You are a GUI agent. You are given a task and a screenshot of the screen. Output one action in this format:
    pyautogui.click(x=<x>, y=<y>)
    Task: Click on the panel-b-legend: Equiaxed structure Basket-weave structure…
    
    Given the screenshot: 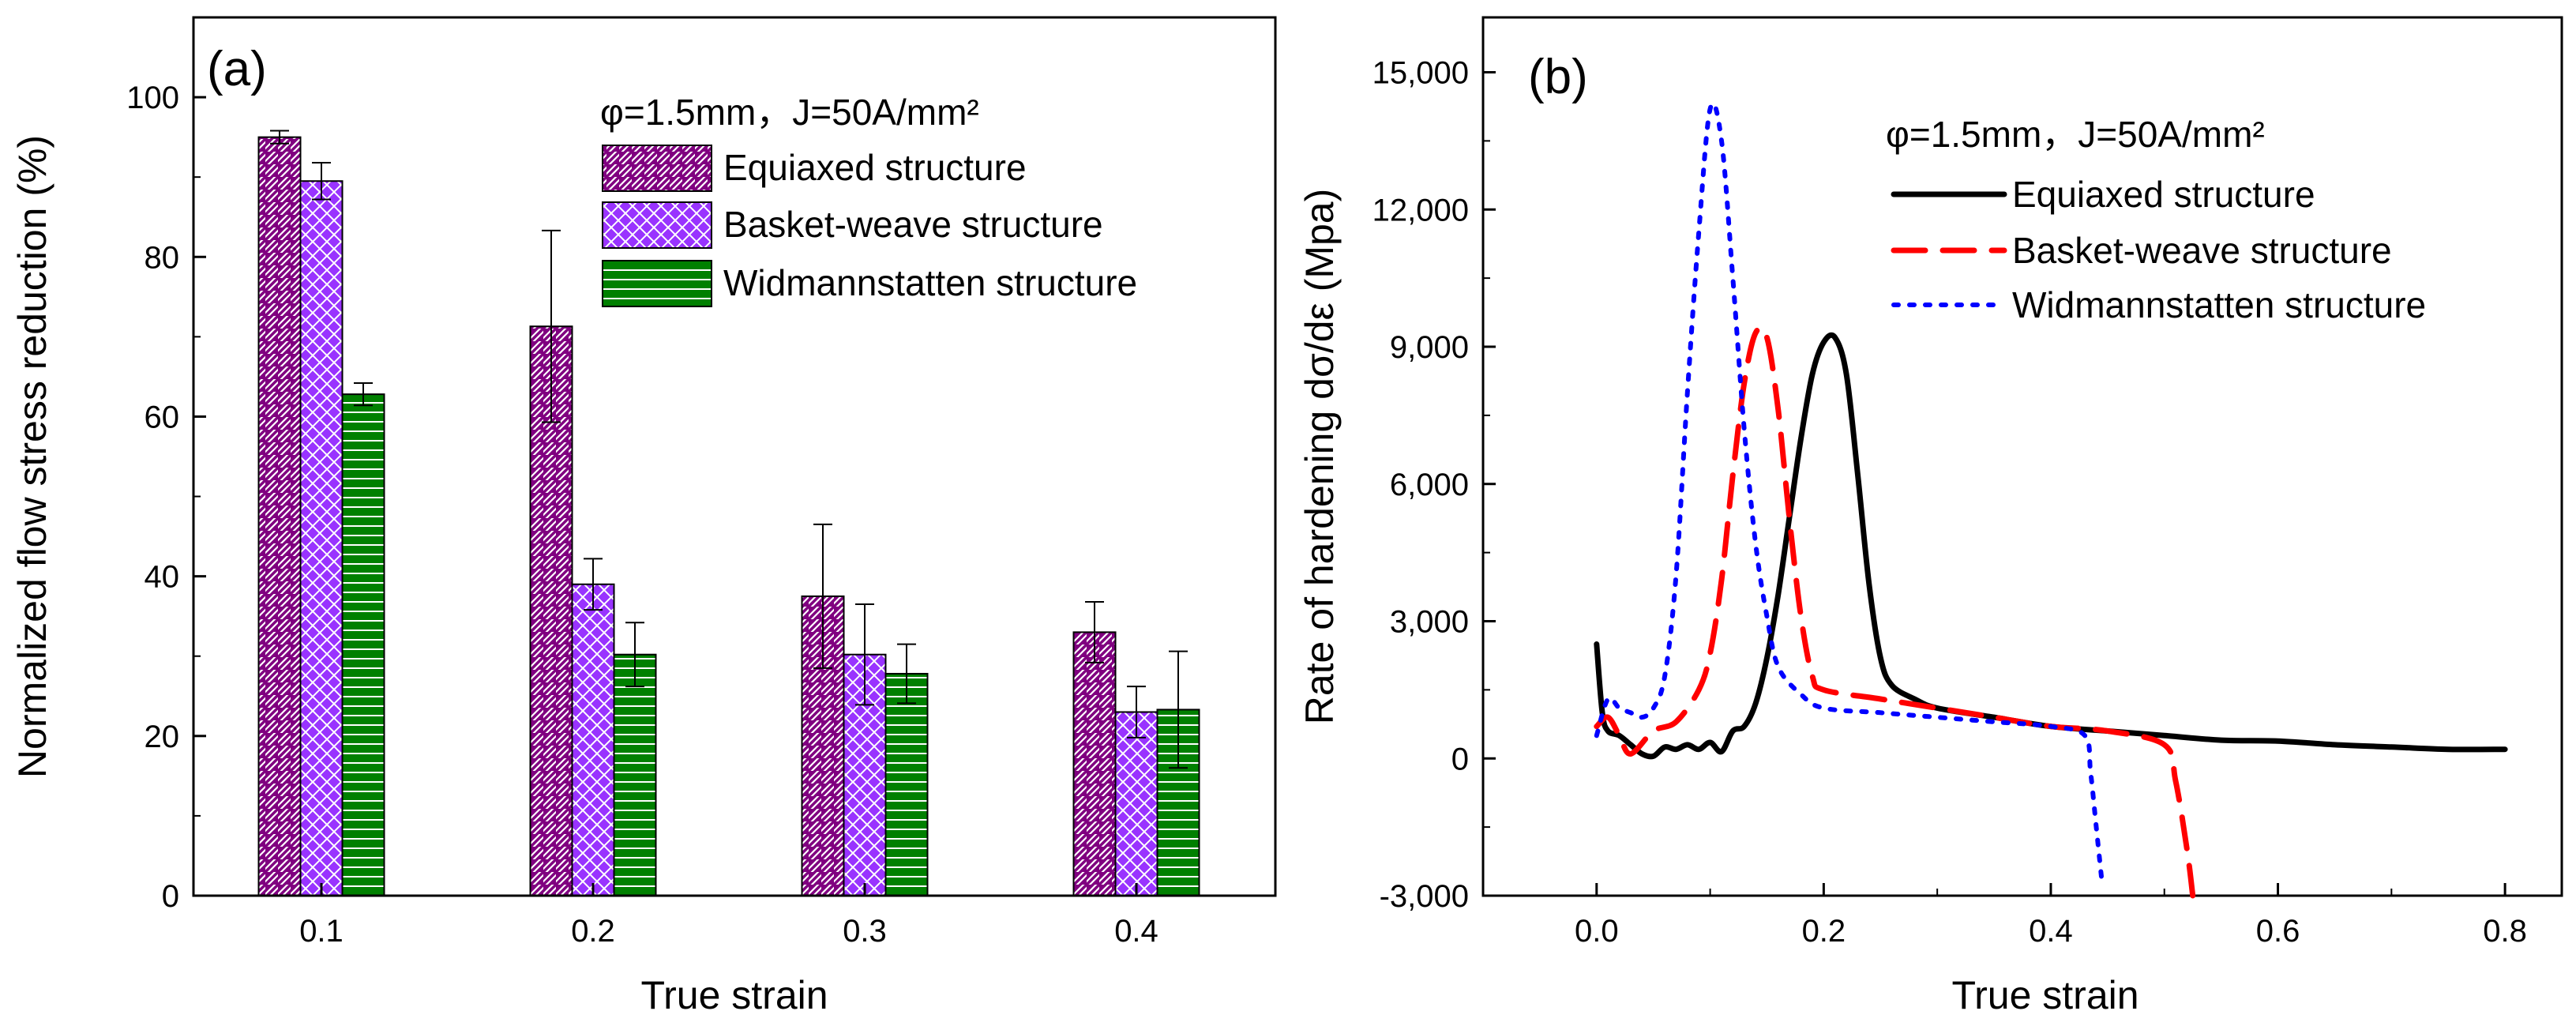 What is the action you would take?
    pyautogui.click(x=2158, y=249)
    